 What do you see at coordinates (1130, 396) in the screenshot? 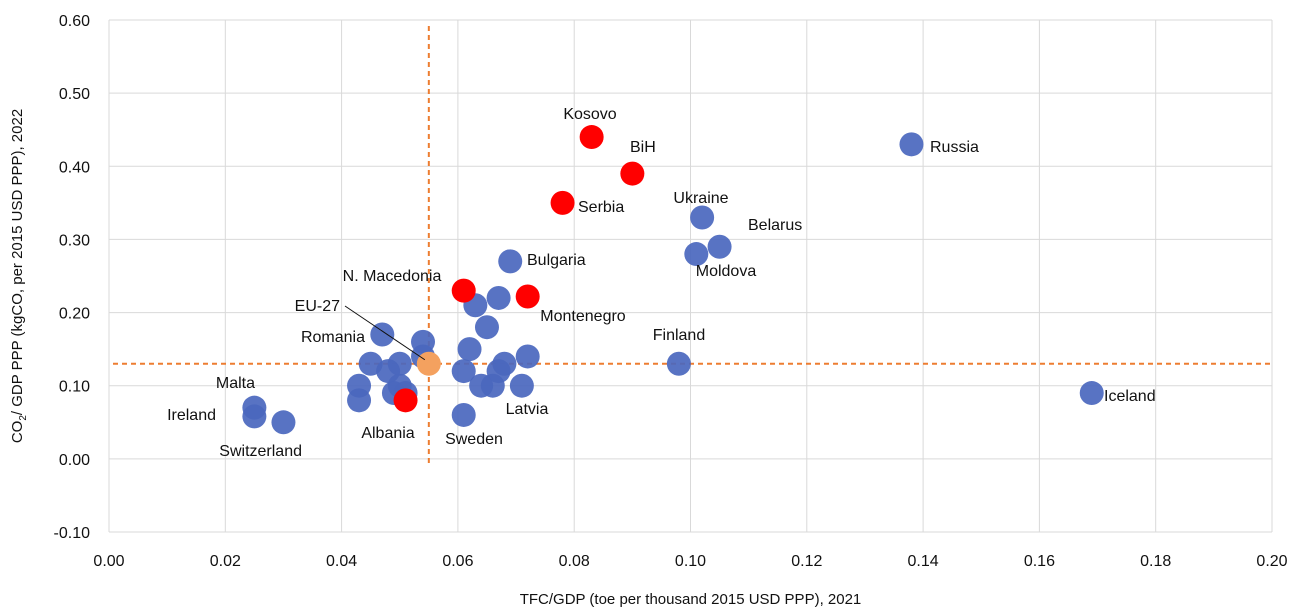
I see `point-label: Iceland` at bounding box center [1130, 396].